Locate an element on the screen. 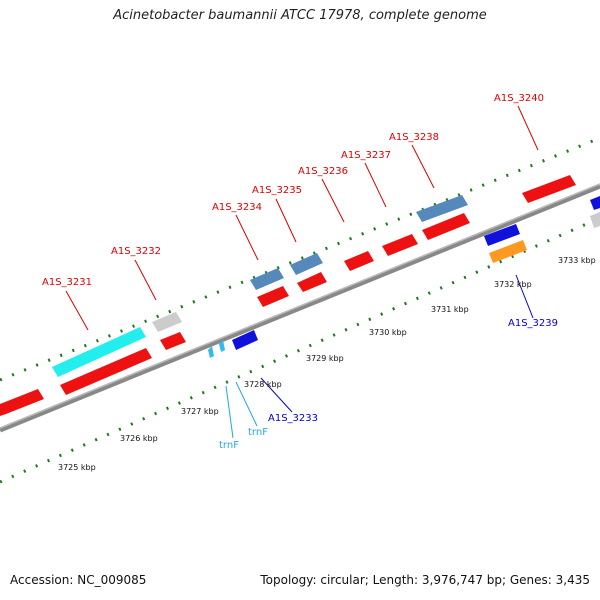 This screenshot has width=600, height=600. gene-label: A1S_3235 is located at coordinates (277, 190).